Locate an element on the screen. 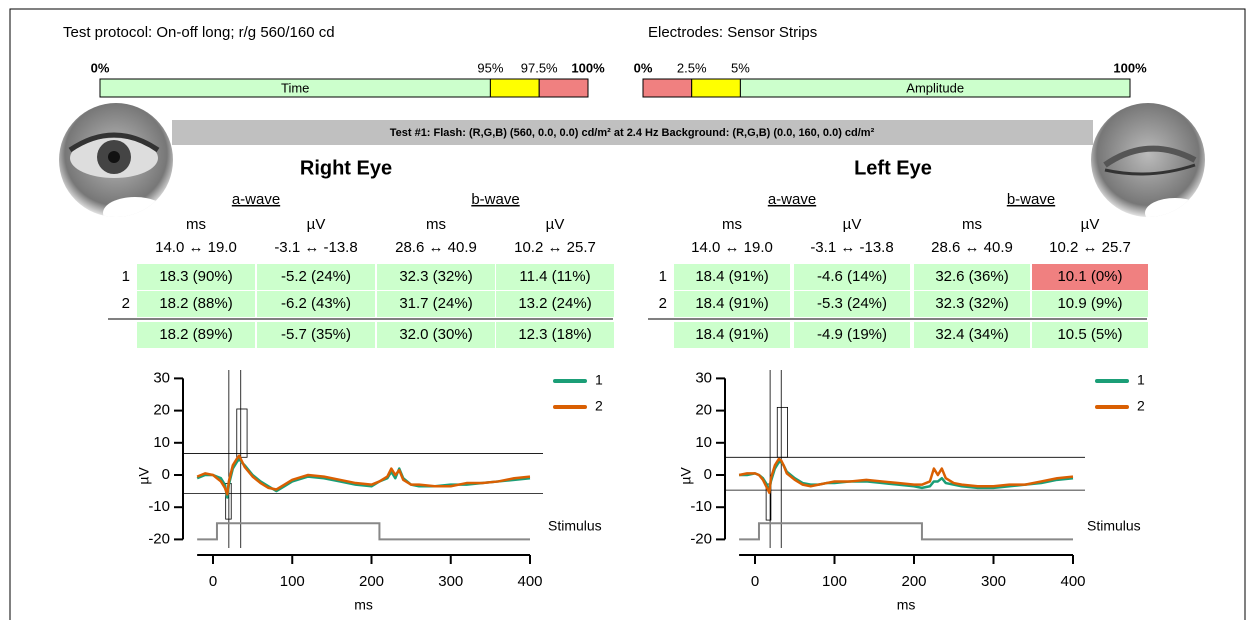  y-axis-label: µV is located at coordinates (686, 476).